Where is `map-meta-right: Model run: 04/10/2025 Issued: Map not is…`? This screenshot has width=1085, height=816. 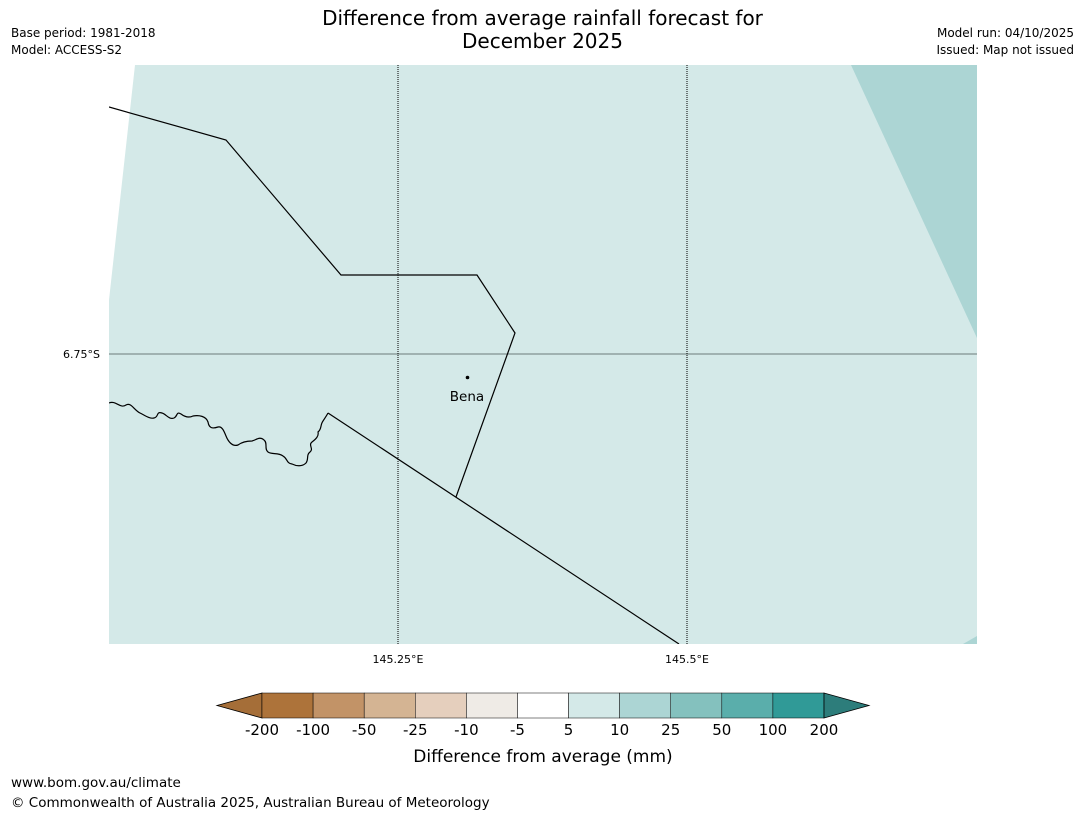 map-meta-right: Model run: 04/10/2025 Issued: Map not is… is located at coordinates (1005, 42).